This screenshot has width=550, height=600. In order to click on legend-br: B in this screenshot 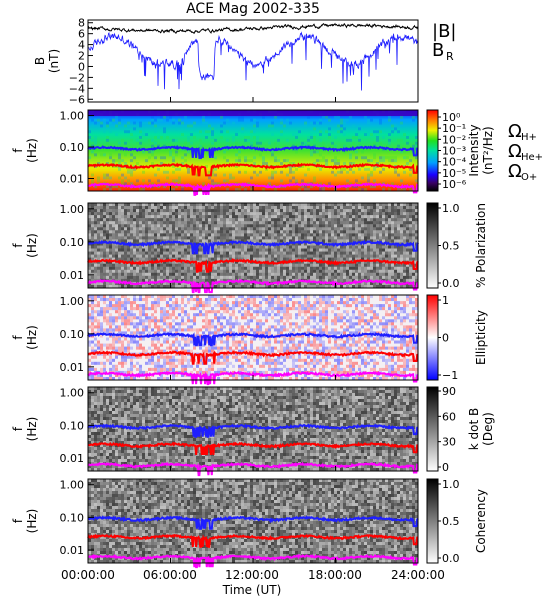, I will do `click(438, 50)`.